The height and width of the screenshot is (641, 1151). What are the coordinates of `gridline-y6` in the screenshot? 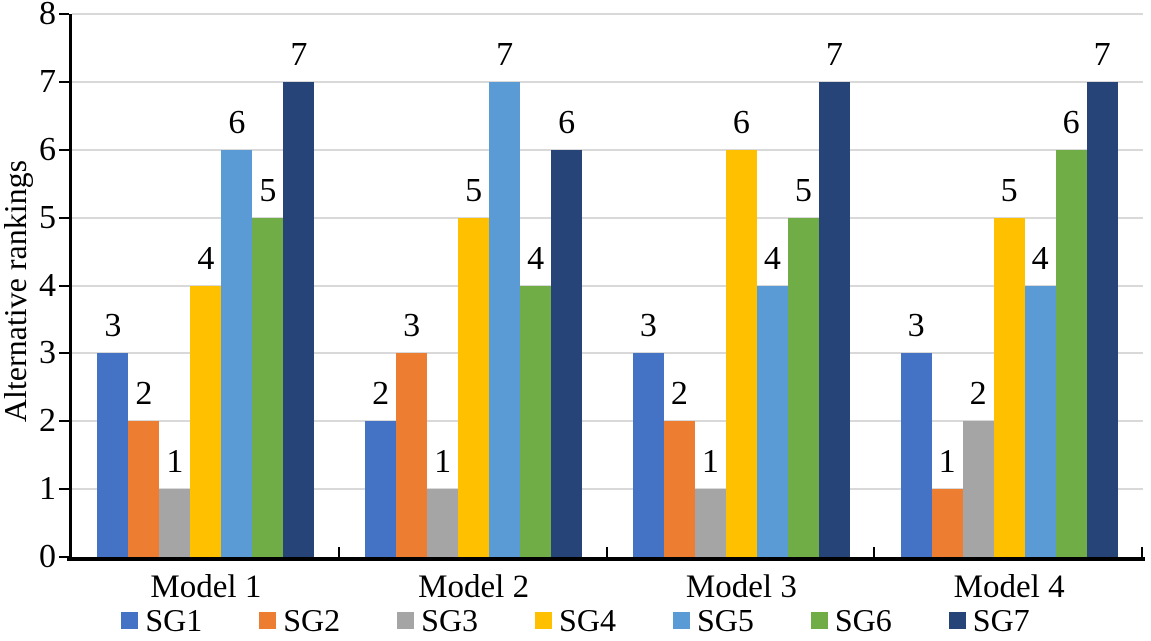 It's located at (607, 149).